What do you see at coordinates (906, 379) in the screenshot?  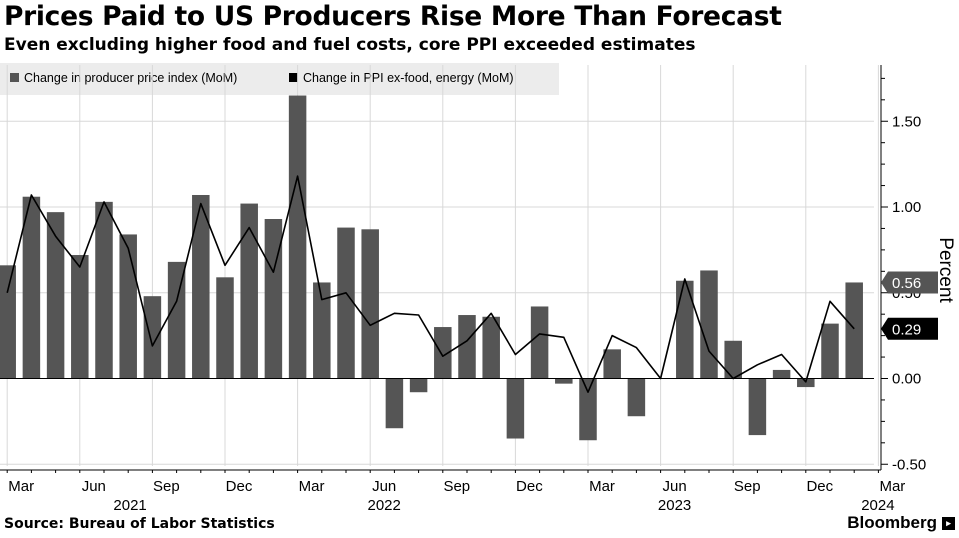 I see `y-tick-label: 0.00` at bounding box center [906, 379].